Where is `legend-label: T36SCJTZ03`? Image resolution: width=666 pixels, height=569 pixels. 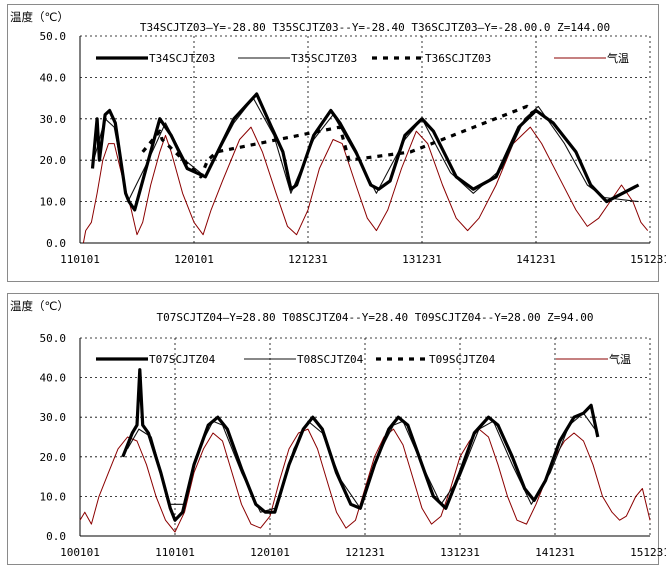 legend-label: T36SCJTZ03 is located at coordinates (458, 58).